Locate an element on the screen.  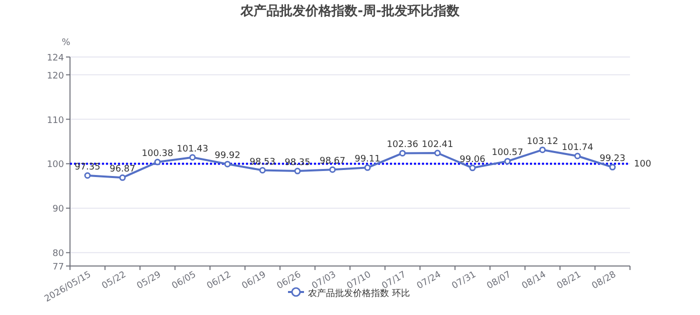
data-label: 96.87 is located at coordinates (123, 169).